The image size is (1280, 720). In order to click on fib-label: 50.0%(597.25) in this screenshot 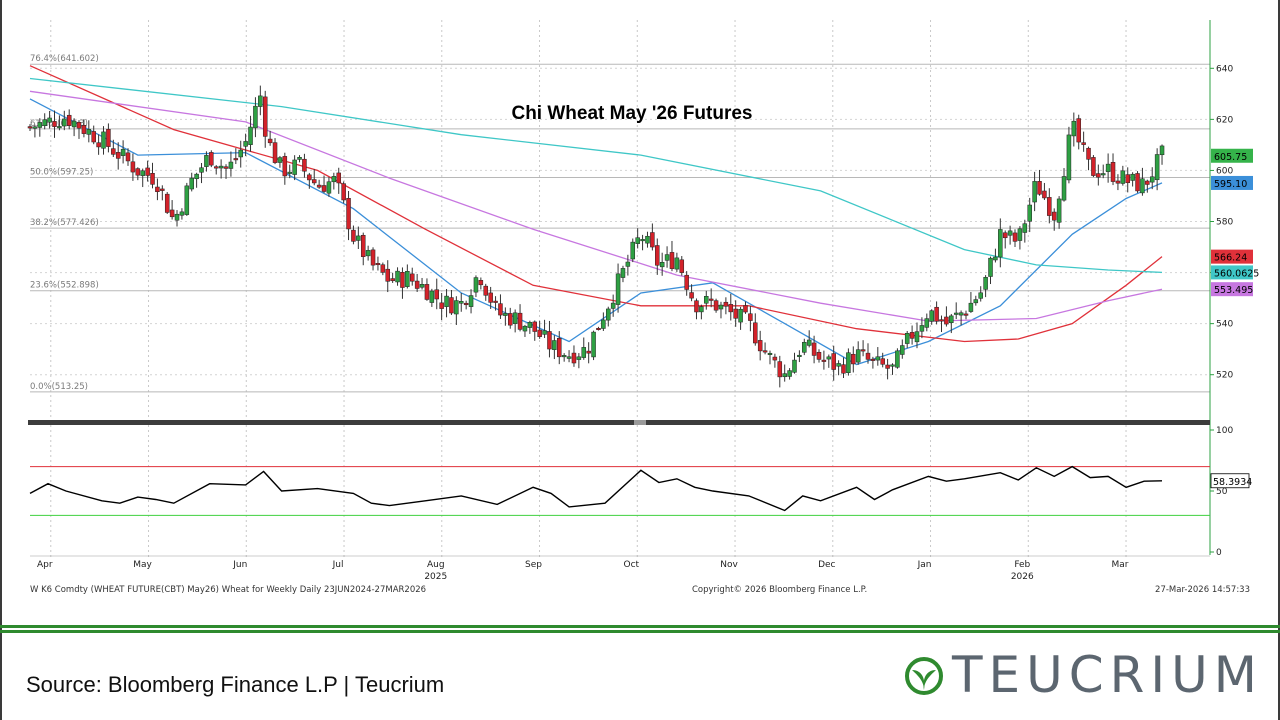, I will do `click(61, 172)`.